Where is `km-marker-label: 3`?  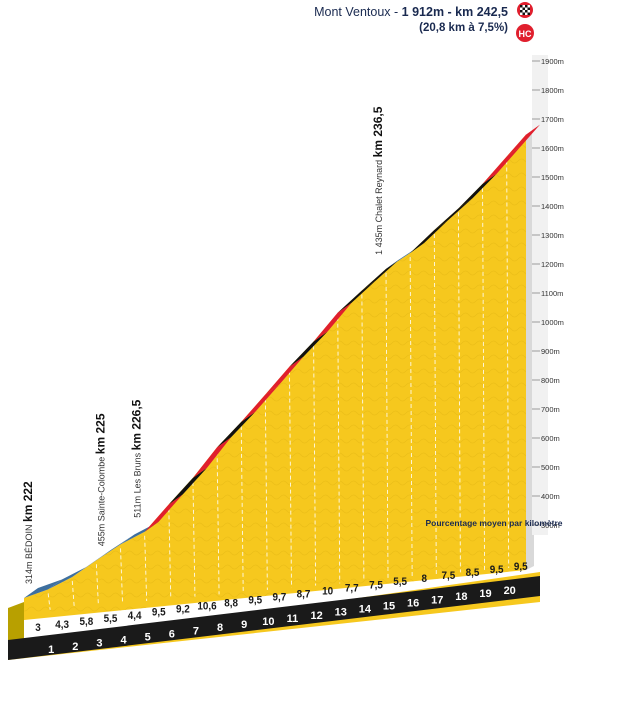
km-marker-label: 3 is located at coordinates (99, 644).